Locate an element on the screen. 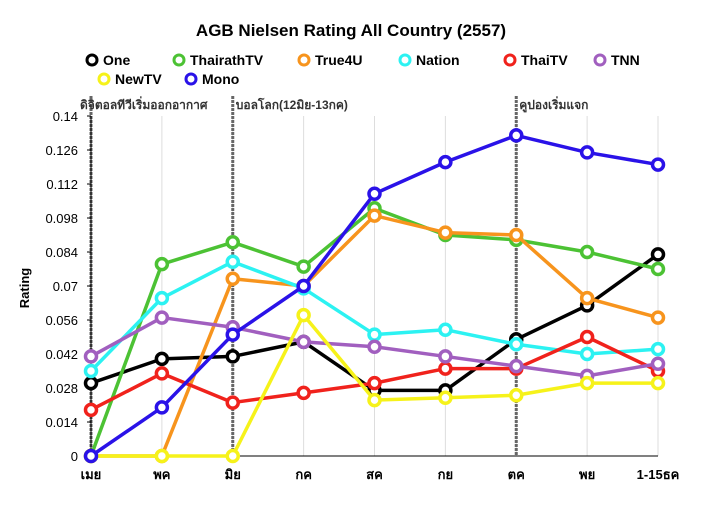 The image size is (703, 506). legend-marker-tnn is located at coordinates (600, 60).